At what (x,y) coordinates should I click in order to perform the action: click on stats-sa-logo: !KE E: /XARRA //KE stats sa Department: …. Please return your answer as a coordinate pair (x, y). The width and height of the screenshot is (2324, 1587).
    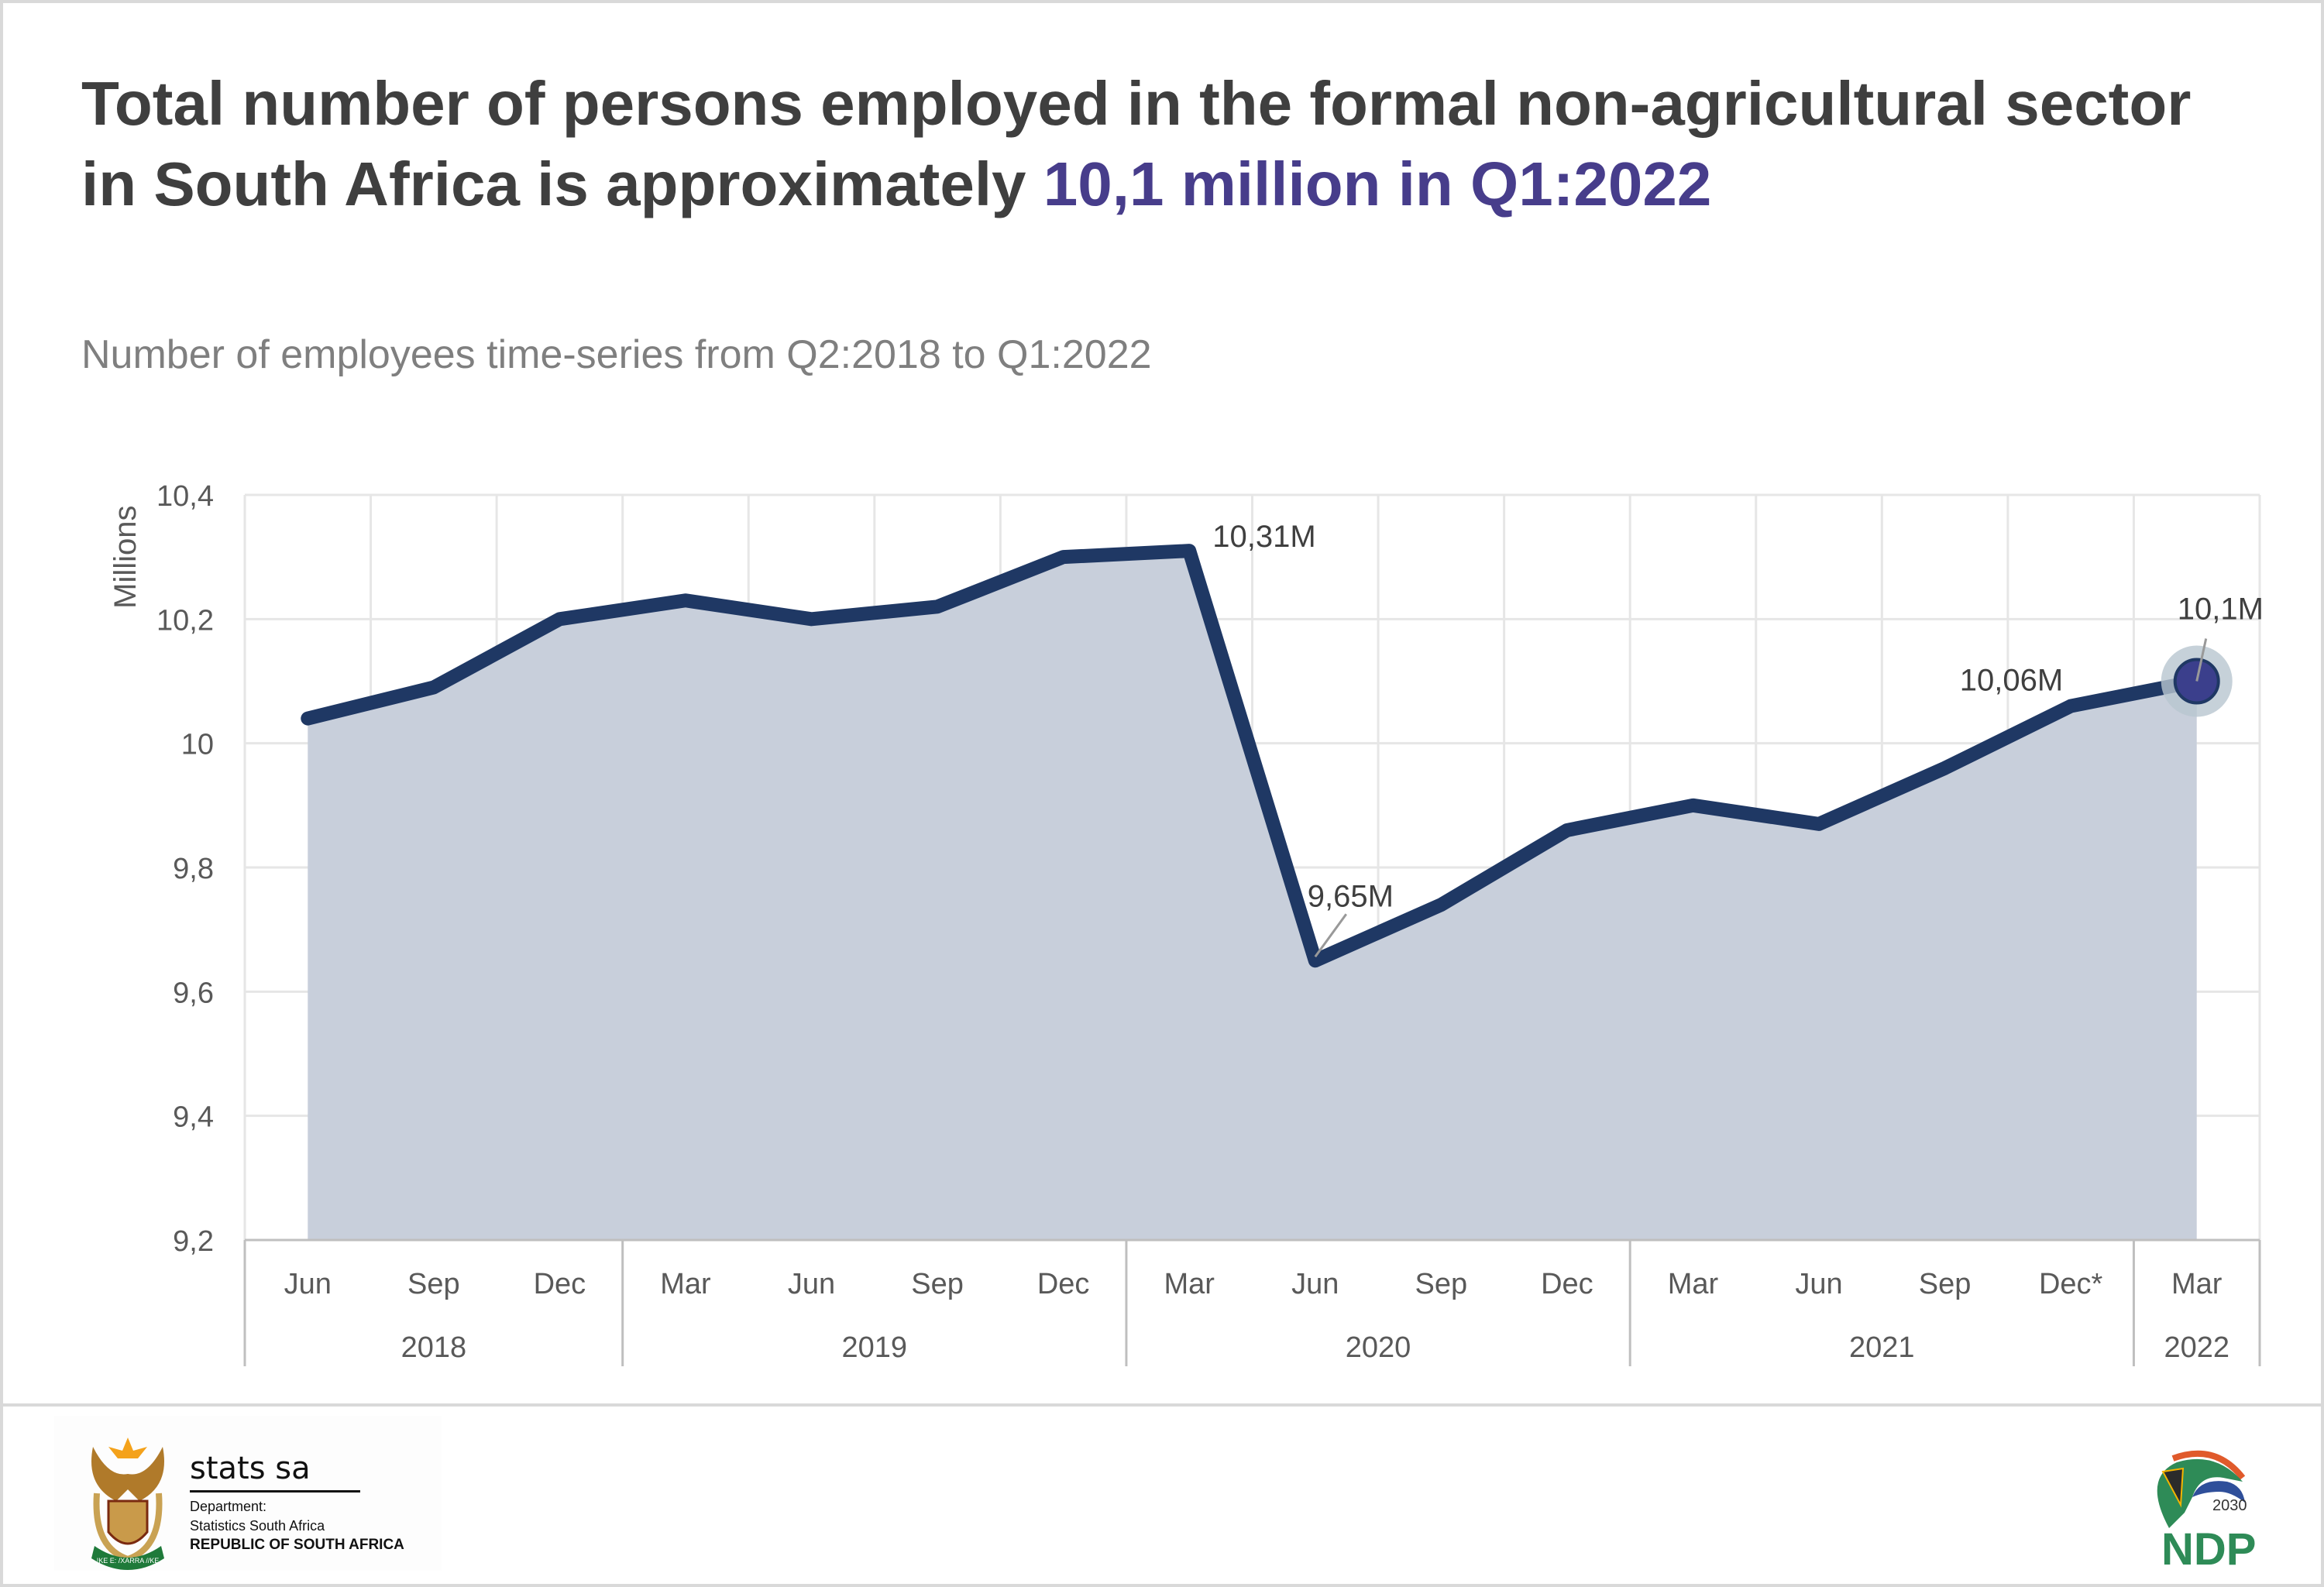
    Looking at the image, I should click on (248, 1493).